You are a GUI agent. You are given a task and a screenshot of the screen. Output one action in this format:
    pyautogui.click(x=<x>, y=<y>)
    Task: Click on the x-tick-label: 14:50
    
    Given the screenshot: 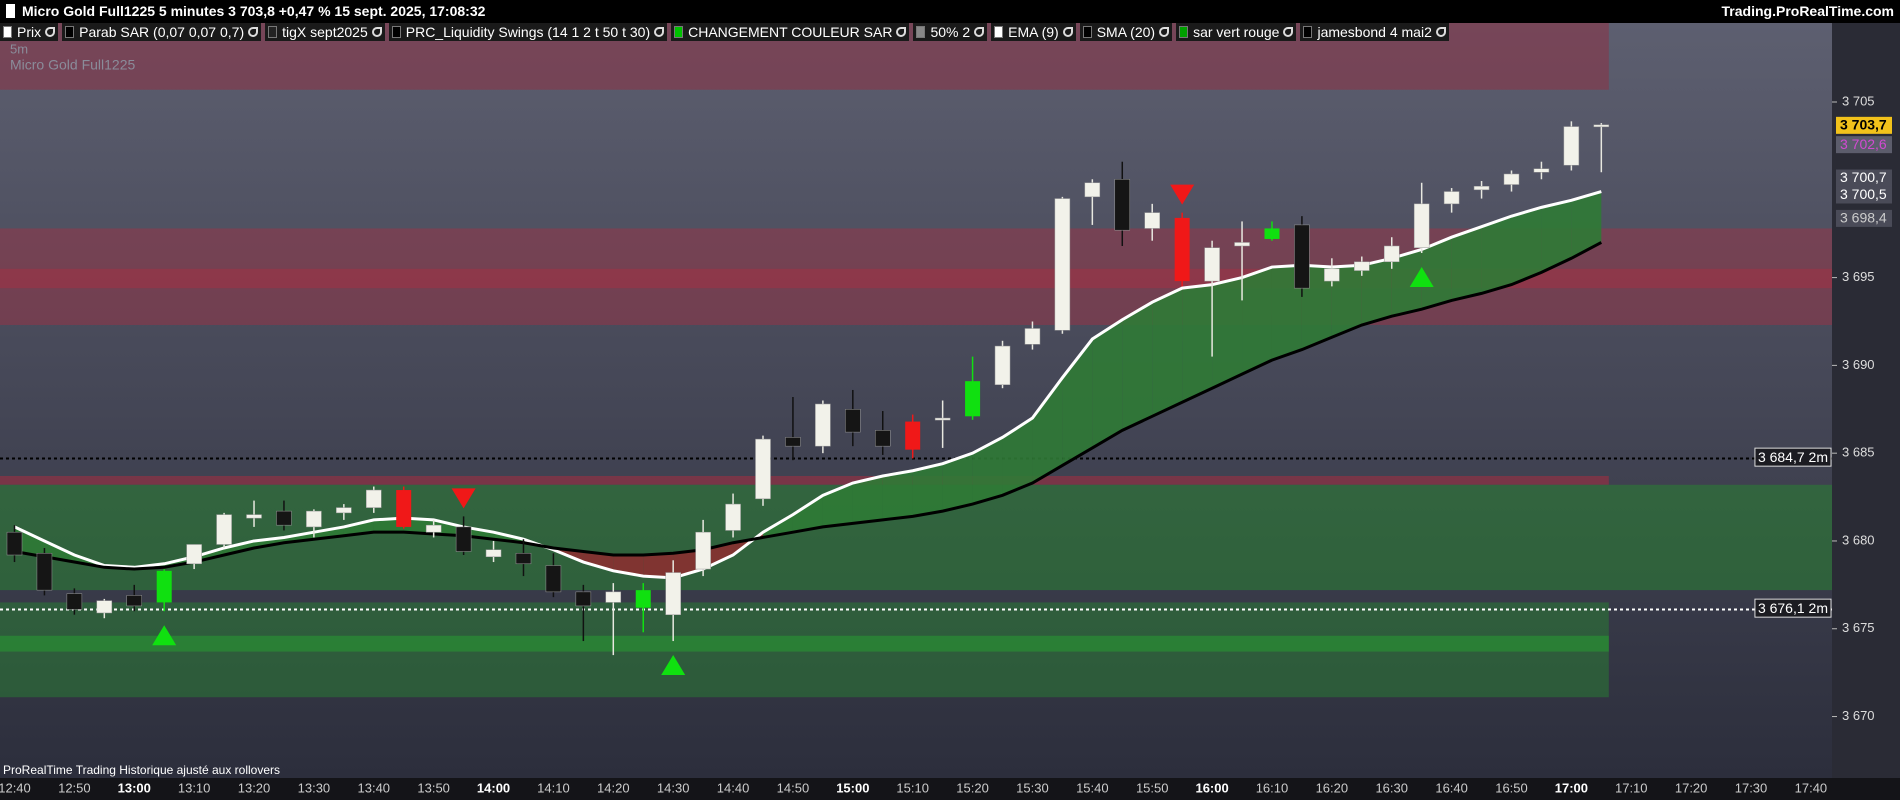 What is the action you would take?
    pyautogui.click(x=793, y=787)
    